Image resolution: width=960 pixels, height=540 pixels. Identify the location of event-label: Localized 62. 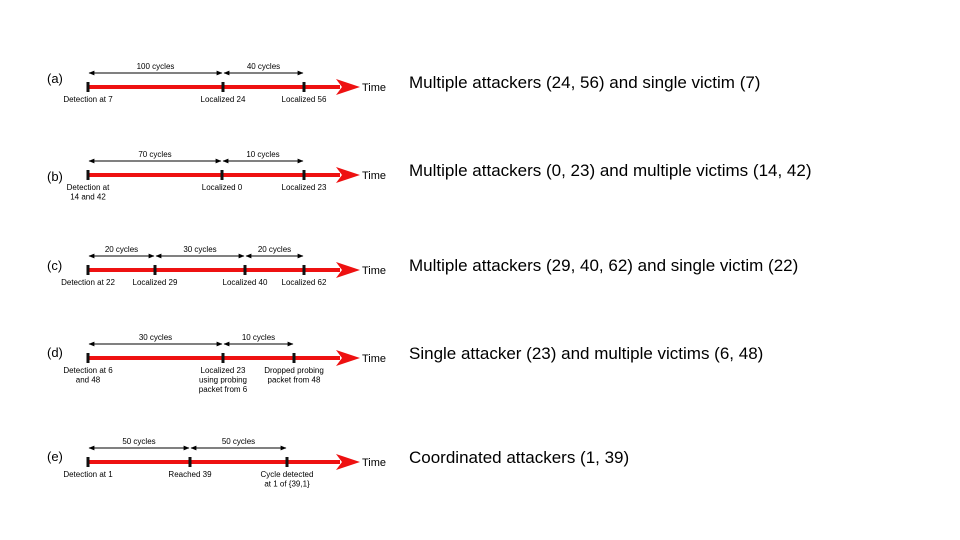
(304, 282).